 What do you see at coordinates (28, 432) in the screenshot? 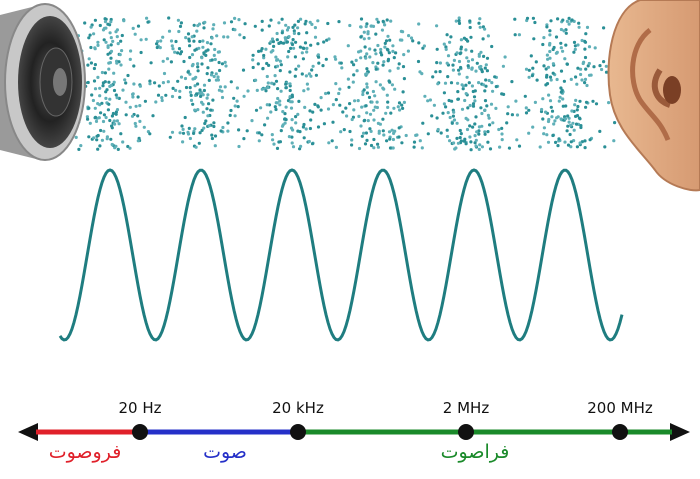
I see `arrow-left` at bounding box center [28, 432].